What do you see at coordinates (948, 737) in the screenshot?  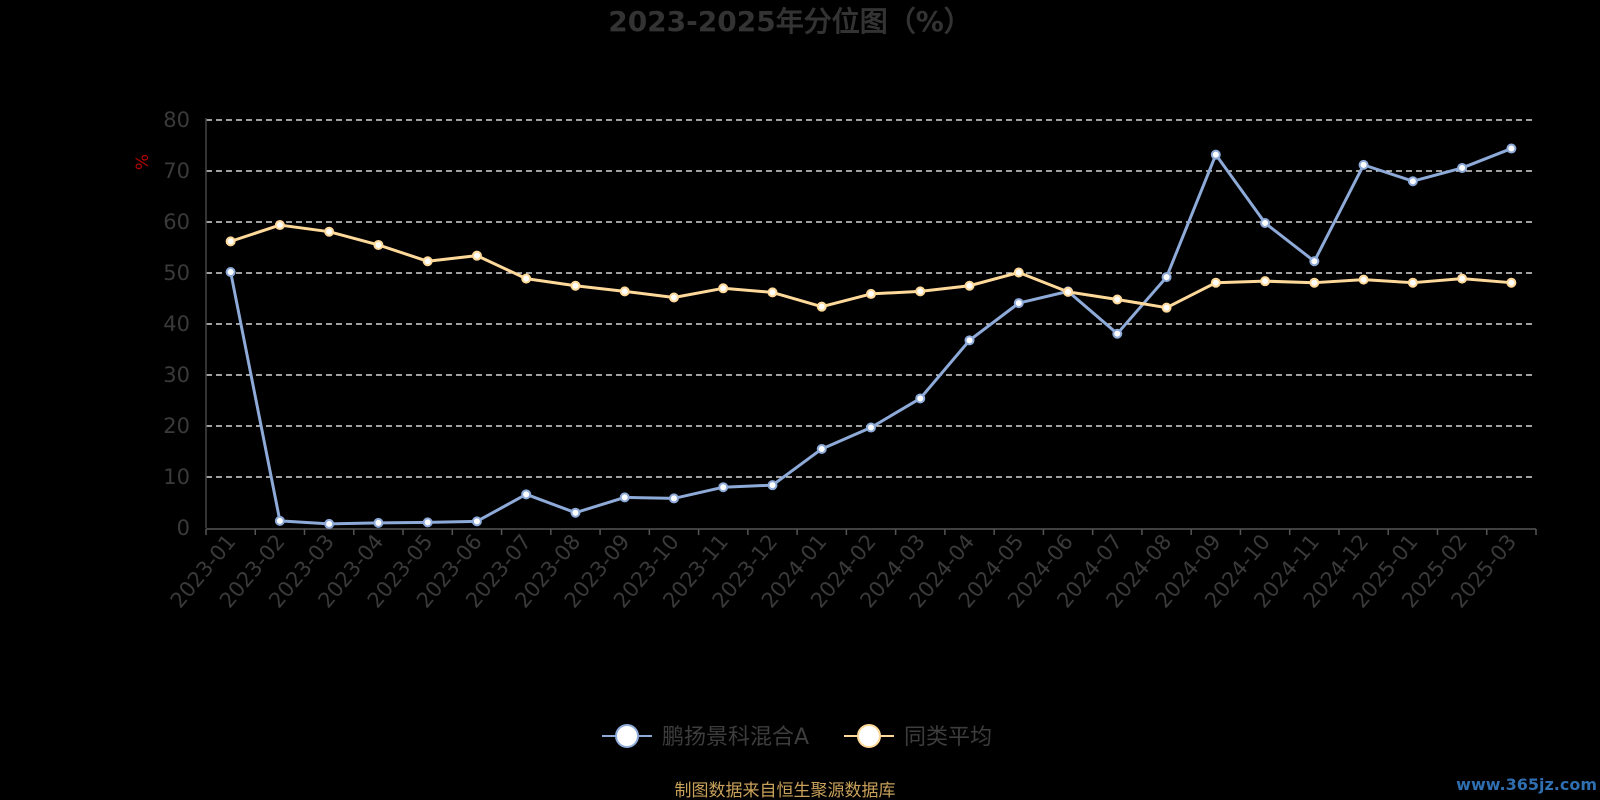 I see `legend-label: 同类平均` at bounding box center [948, 737].